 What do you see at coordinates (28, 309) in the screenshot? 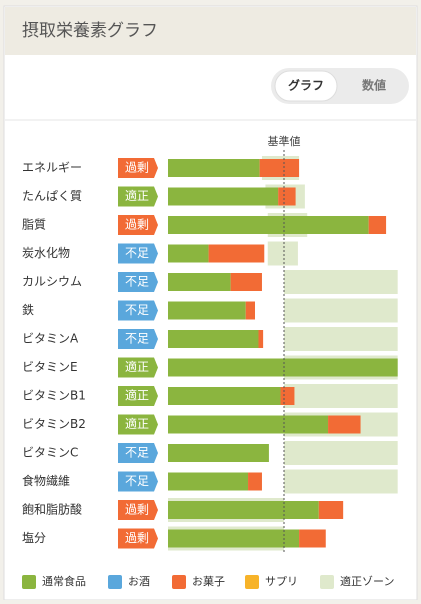
I see `row-label: 鉄` at bounding box center [28, 309].